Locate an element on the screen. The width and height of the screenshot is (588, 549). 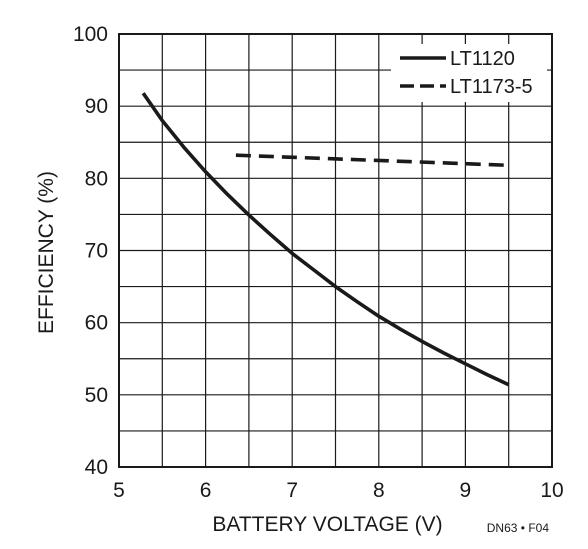
legend-background is located at coordinates (469, 73).